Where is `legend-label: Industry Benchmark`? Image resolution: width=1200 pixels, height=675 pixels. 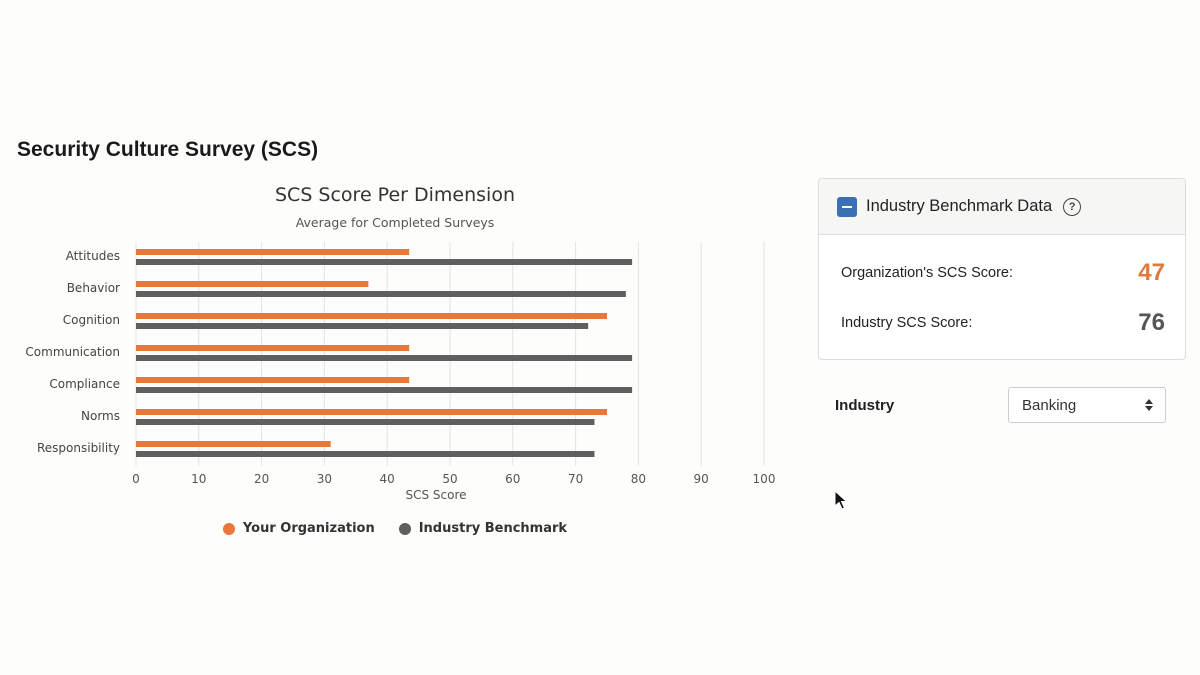
legend-label: Industry Benchmark is located at coordinates (493, 528).